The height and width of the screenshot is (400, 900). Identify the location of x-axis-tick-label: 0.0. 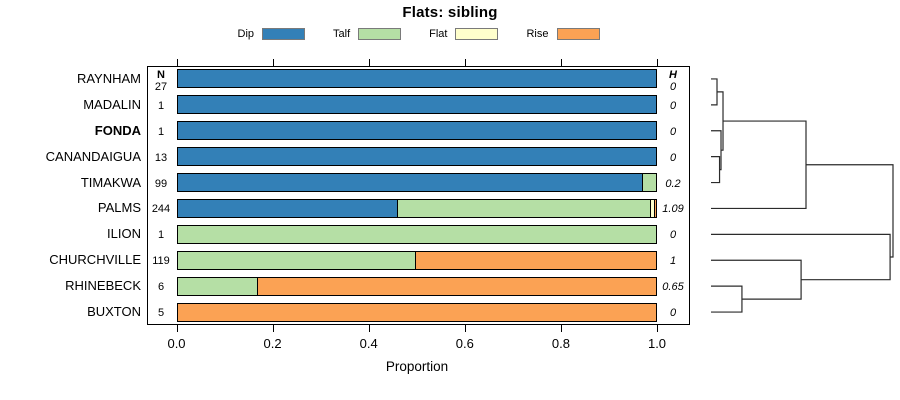
(176, 343).